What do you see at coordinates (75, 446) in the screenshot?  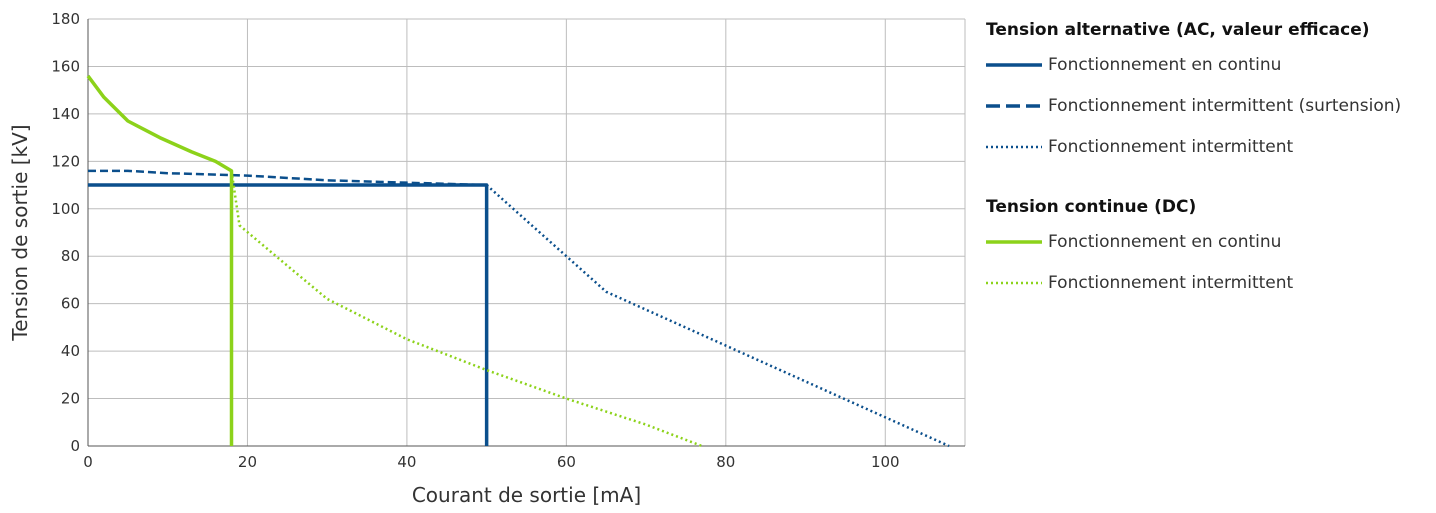 I see `y-tick-label: 0` at bounding box center [75, 446].